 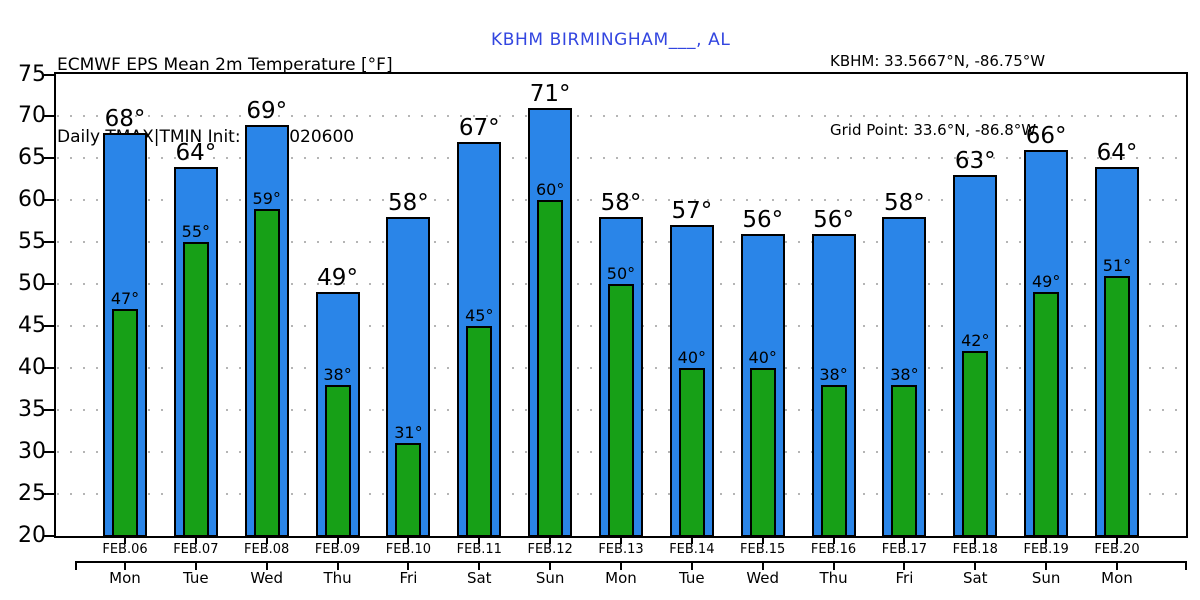 I want to click on y-axis-label: 40, so click(x=32, y=367).